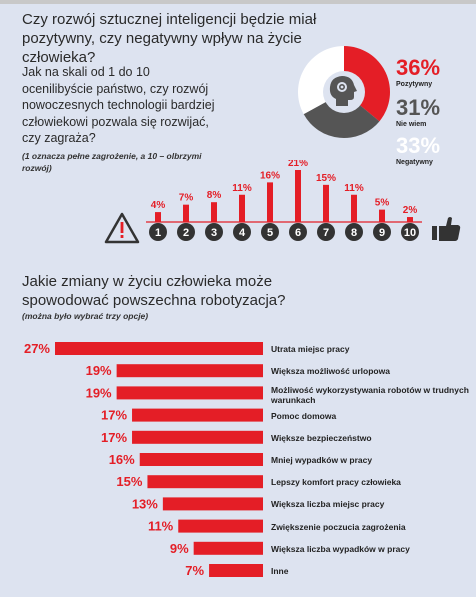 This screenshot has height=597, width=476. What do you see at coordinates (414, 162) in the screenshot?
I see `stat-negative-label: Negatywny` at bounding box center [414, 162].